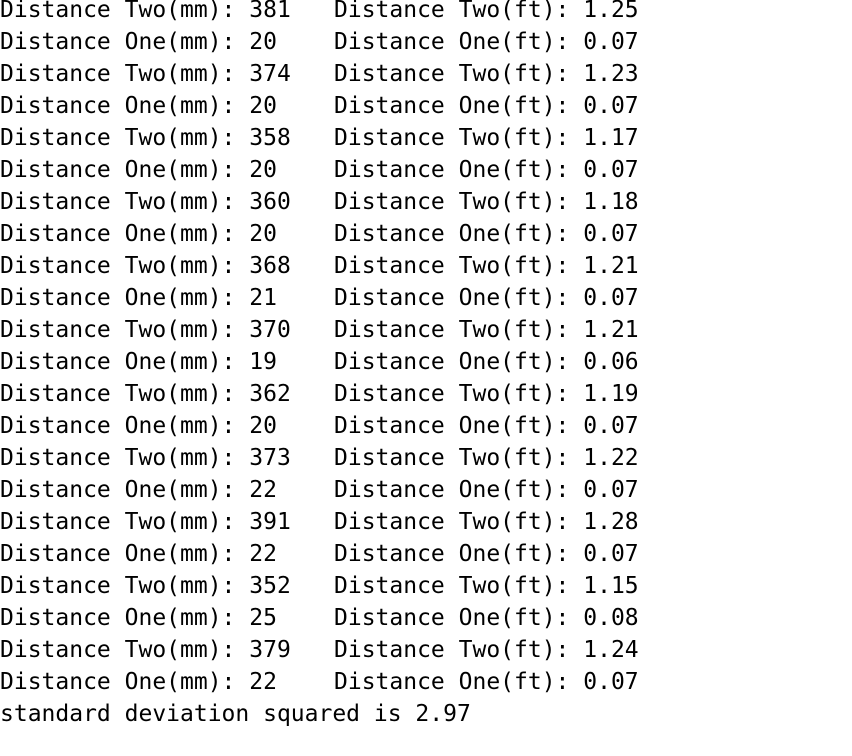 This screenshot has width=852, height=756. What do you see at coordinates (486, 138) in the screenshot?
I see `ft-reading: Distance Two(ft): 1.17` at bounding box center [486, 138].